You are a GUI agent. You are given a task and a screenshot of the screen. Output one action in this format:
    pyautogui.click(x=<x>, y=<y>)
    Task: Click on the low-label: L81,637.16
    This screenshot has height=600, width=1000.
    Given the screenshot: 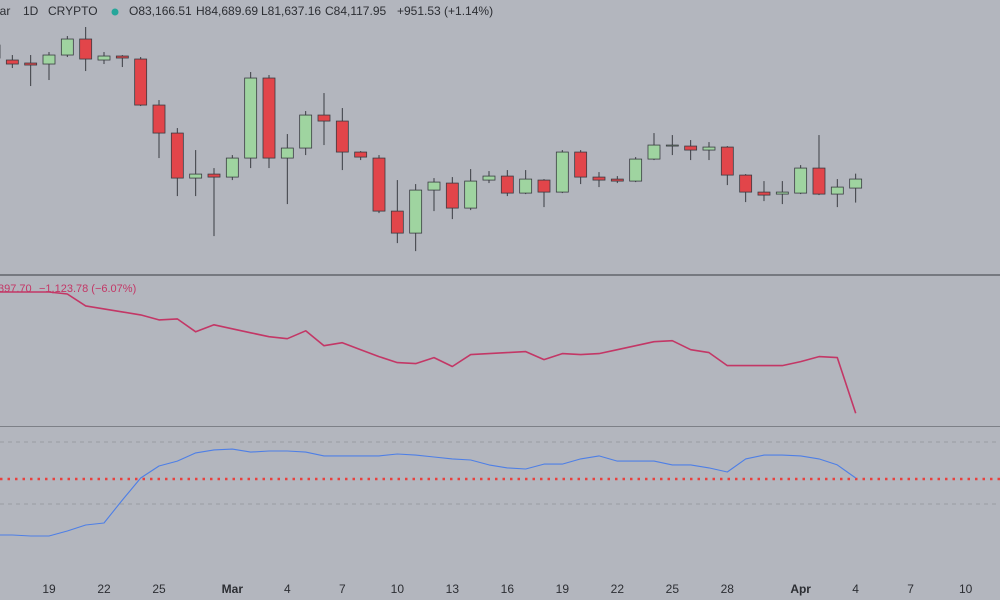 What is the action you would take?
    pyautogui.click(x=291, y=11)
    